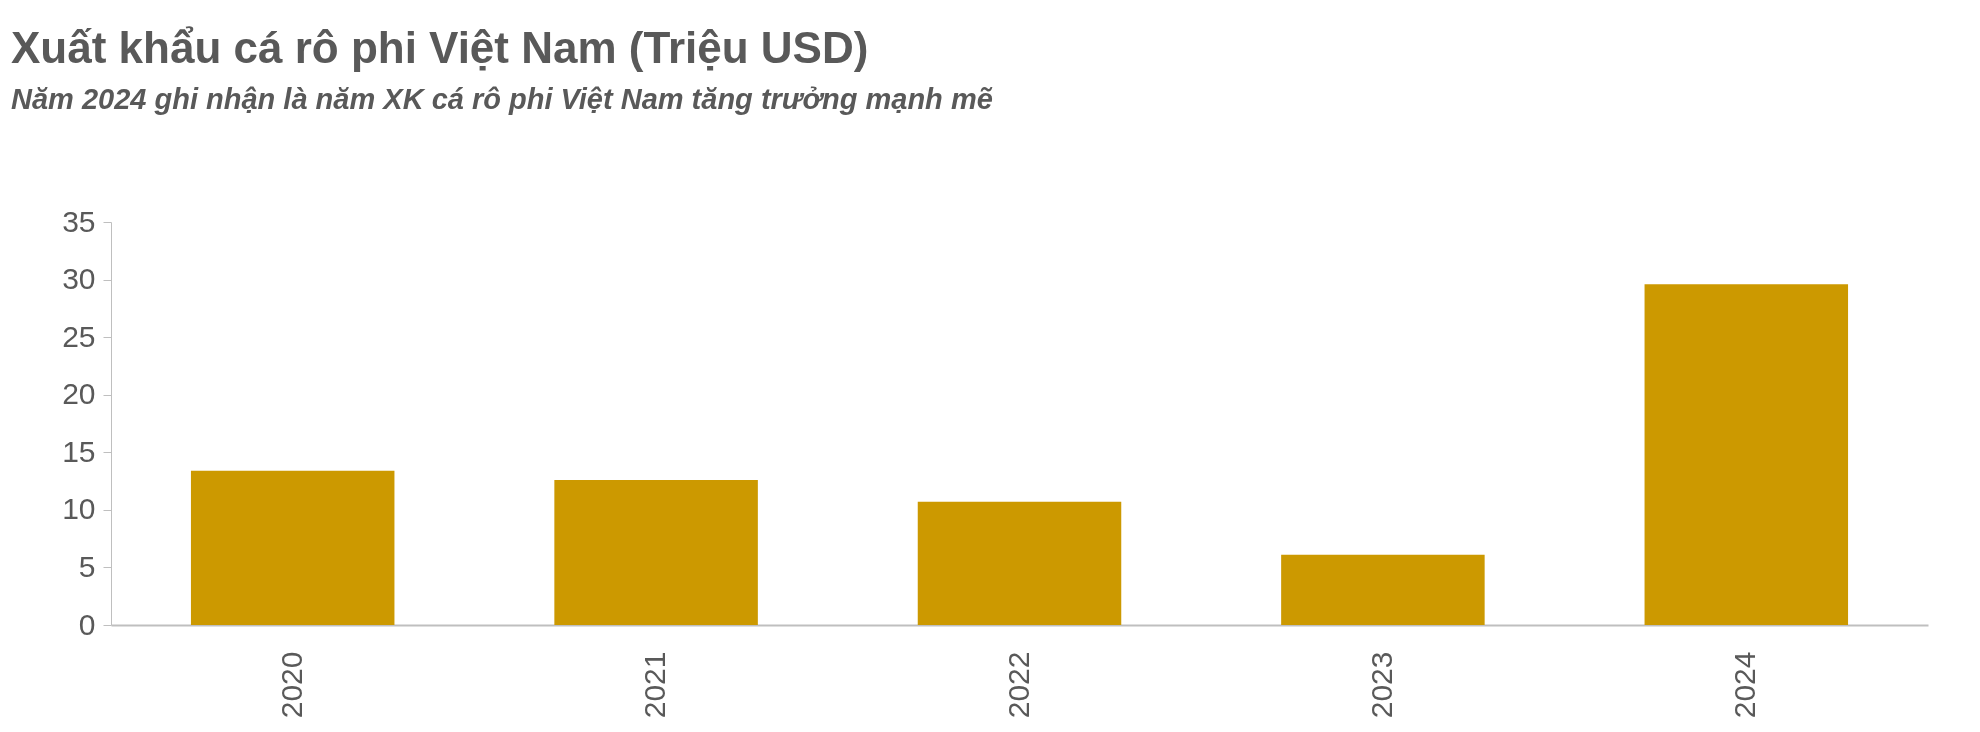 The width and height of the screenshot is (1980, 732). Describe the element at coordinates (1745, 685) in the screenshot. I see `x-tick-label: 2024` at that location.